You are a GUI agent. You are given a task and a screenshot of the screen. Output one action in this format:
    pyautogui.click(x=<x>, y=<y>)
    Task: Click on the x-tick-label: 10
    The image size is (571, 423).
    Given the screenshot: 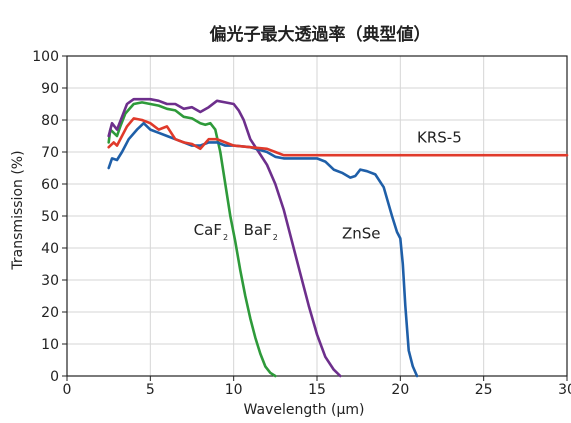 What is the action you would take?
    pyautogui.click(x=234, y=390)
    